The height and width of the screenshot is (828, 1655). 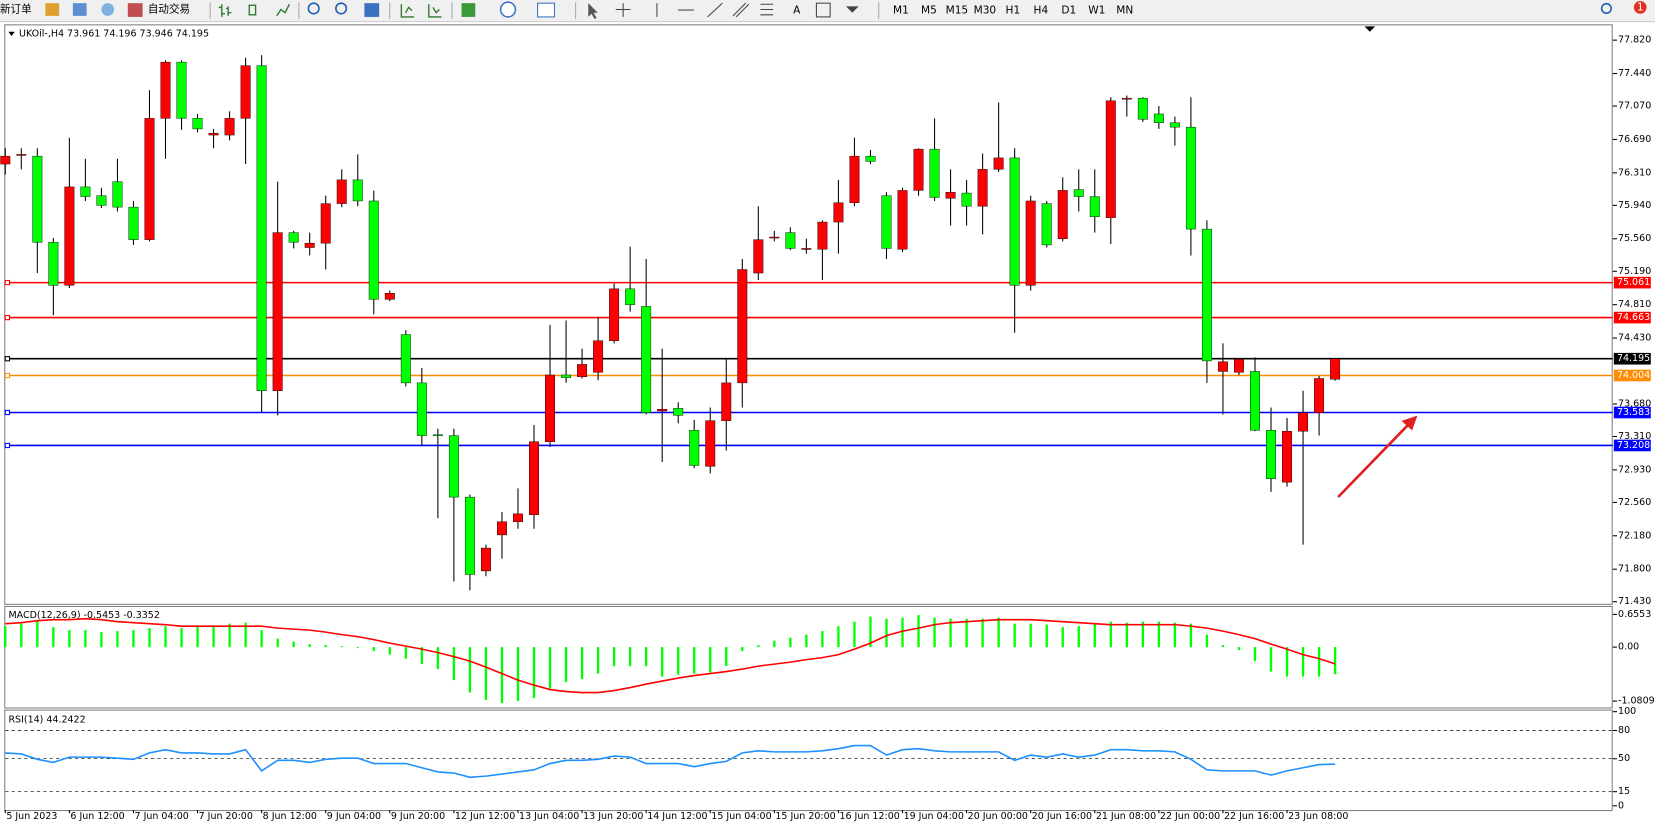 I want to click on fibo-tool, so click(x=767, y=9).